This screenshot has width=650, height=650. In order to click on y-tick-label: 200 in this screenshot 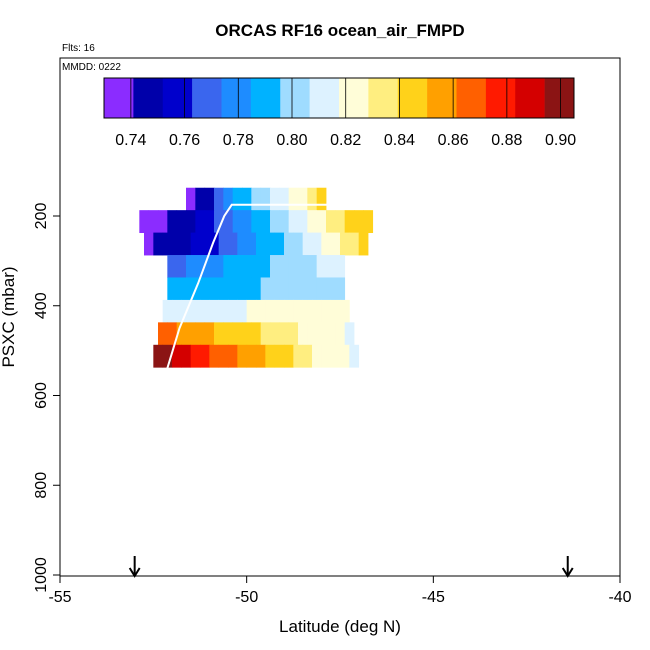, I will do `click(41, 216)`.